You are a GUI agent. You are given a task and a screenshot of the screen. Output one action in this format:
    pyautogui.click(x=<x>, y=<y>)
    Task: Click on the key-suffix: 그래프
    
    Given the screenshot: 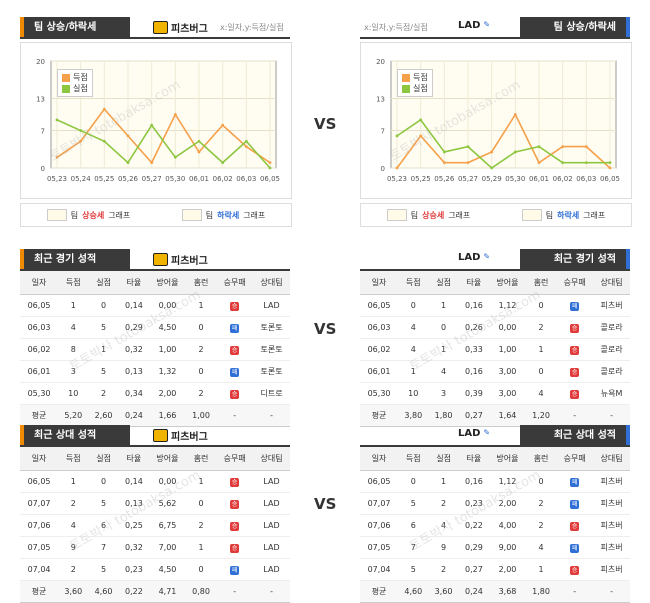 What is the action you would take?
    pyautogui.click(x=459, y=215)
    